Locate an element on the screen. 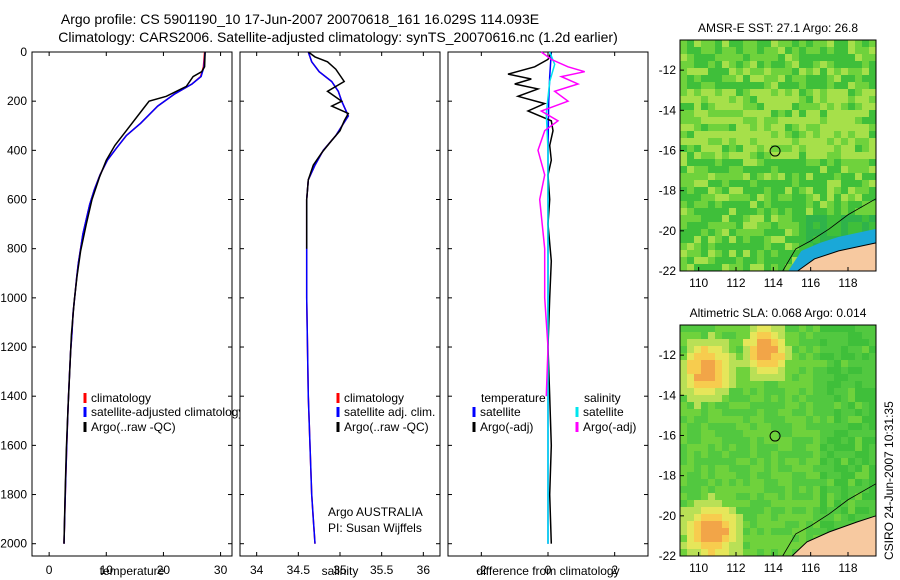 The height and width of the screenshot is (580, 900). map-title: AMSR-E SST: 27.1 Argo: 26.8 is located at coordinates (778, 28).